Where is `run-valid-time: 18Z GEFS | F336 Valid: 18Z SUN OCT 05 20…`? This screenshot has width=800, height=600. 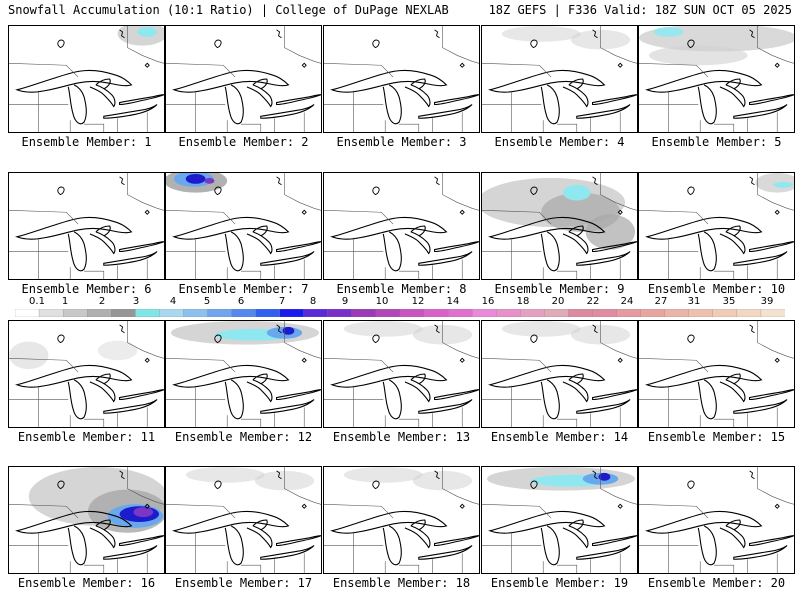
run-valid-time: 18Z GEFS | F336 Valid: 18Z SUN OCT 05 20… is located at coordinates (640, 10).